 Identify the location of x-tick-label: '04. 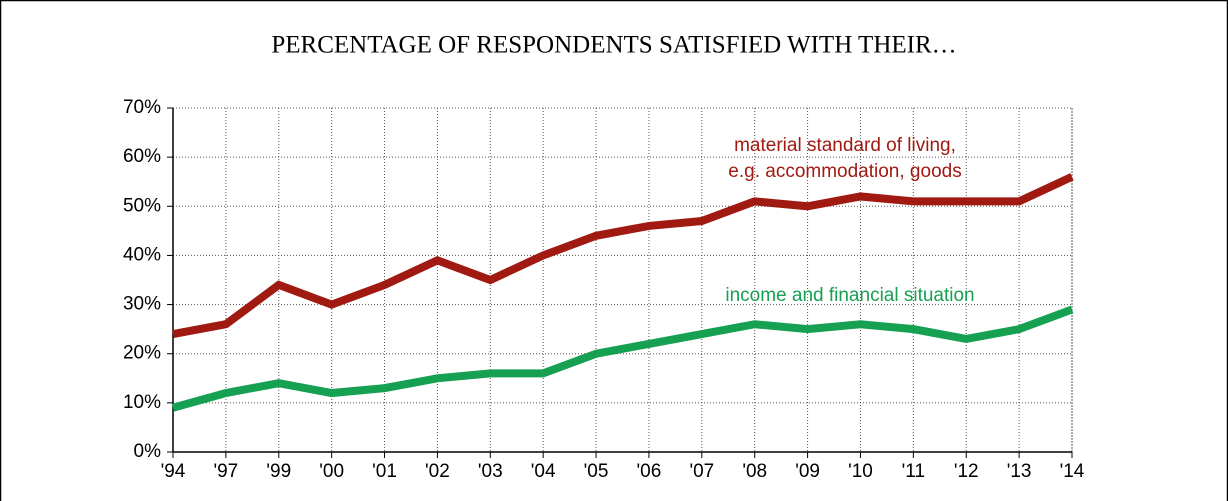
(543, 471).